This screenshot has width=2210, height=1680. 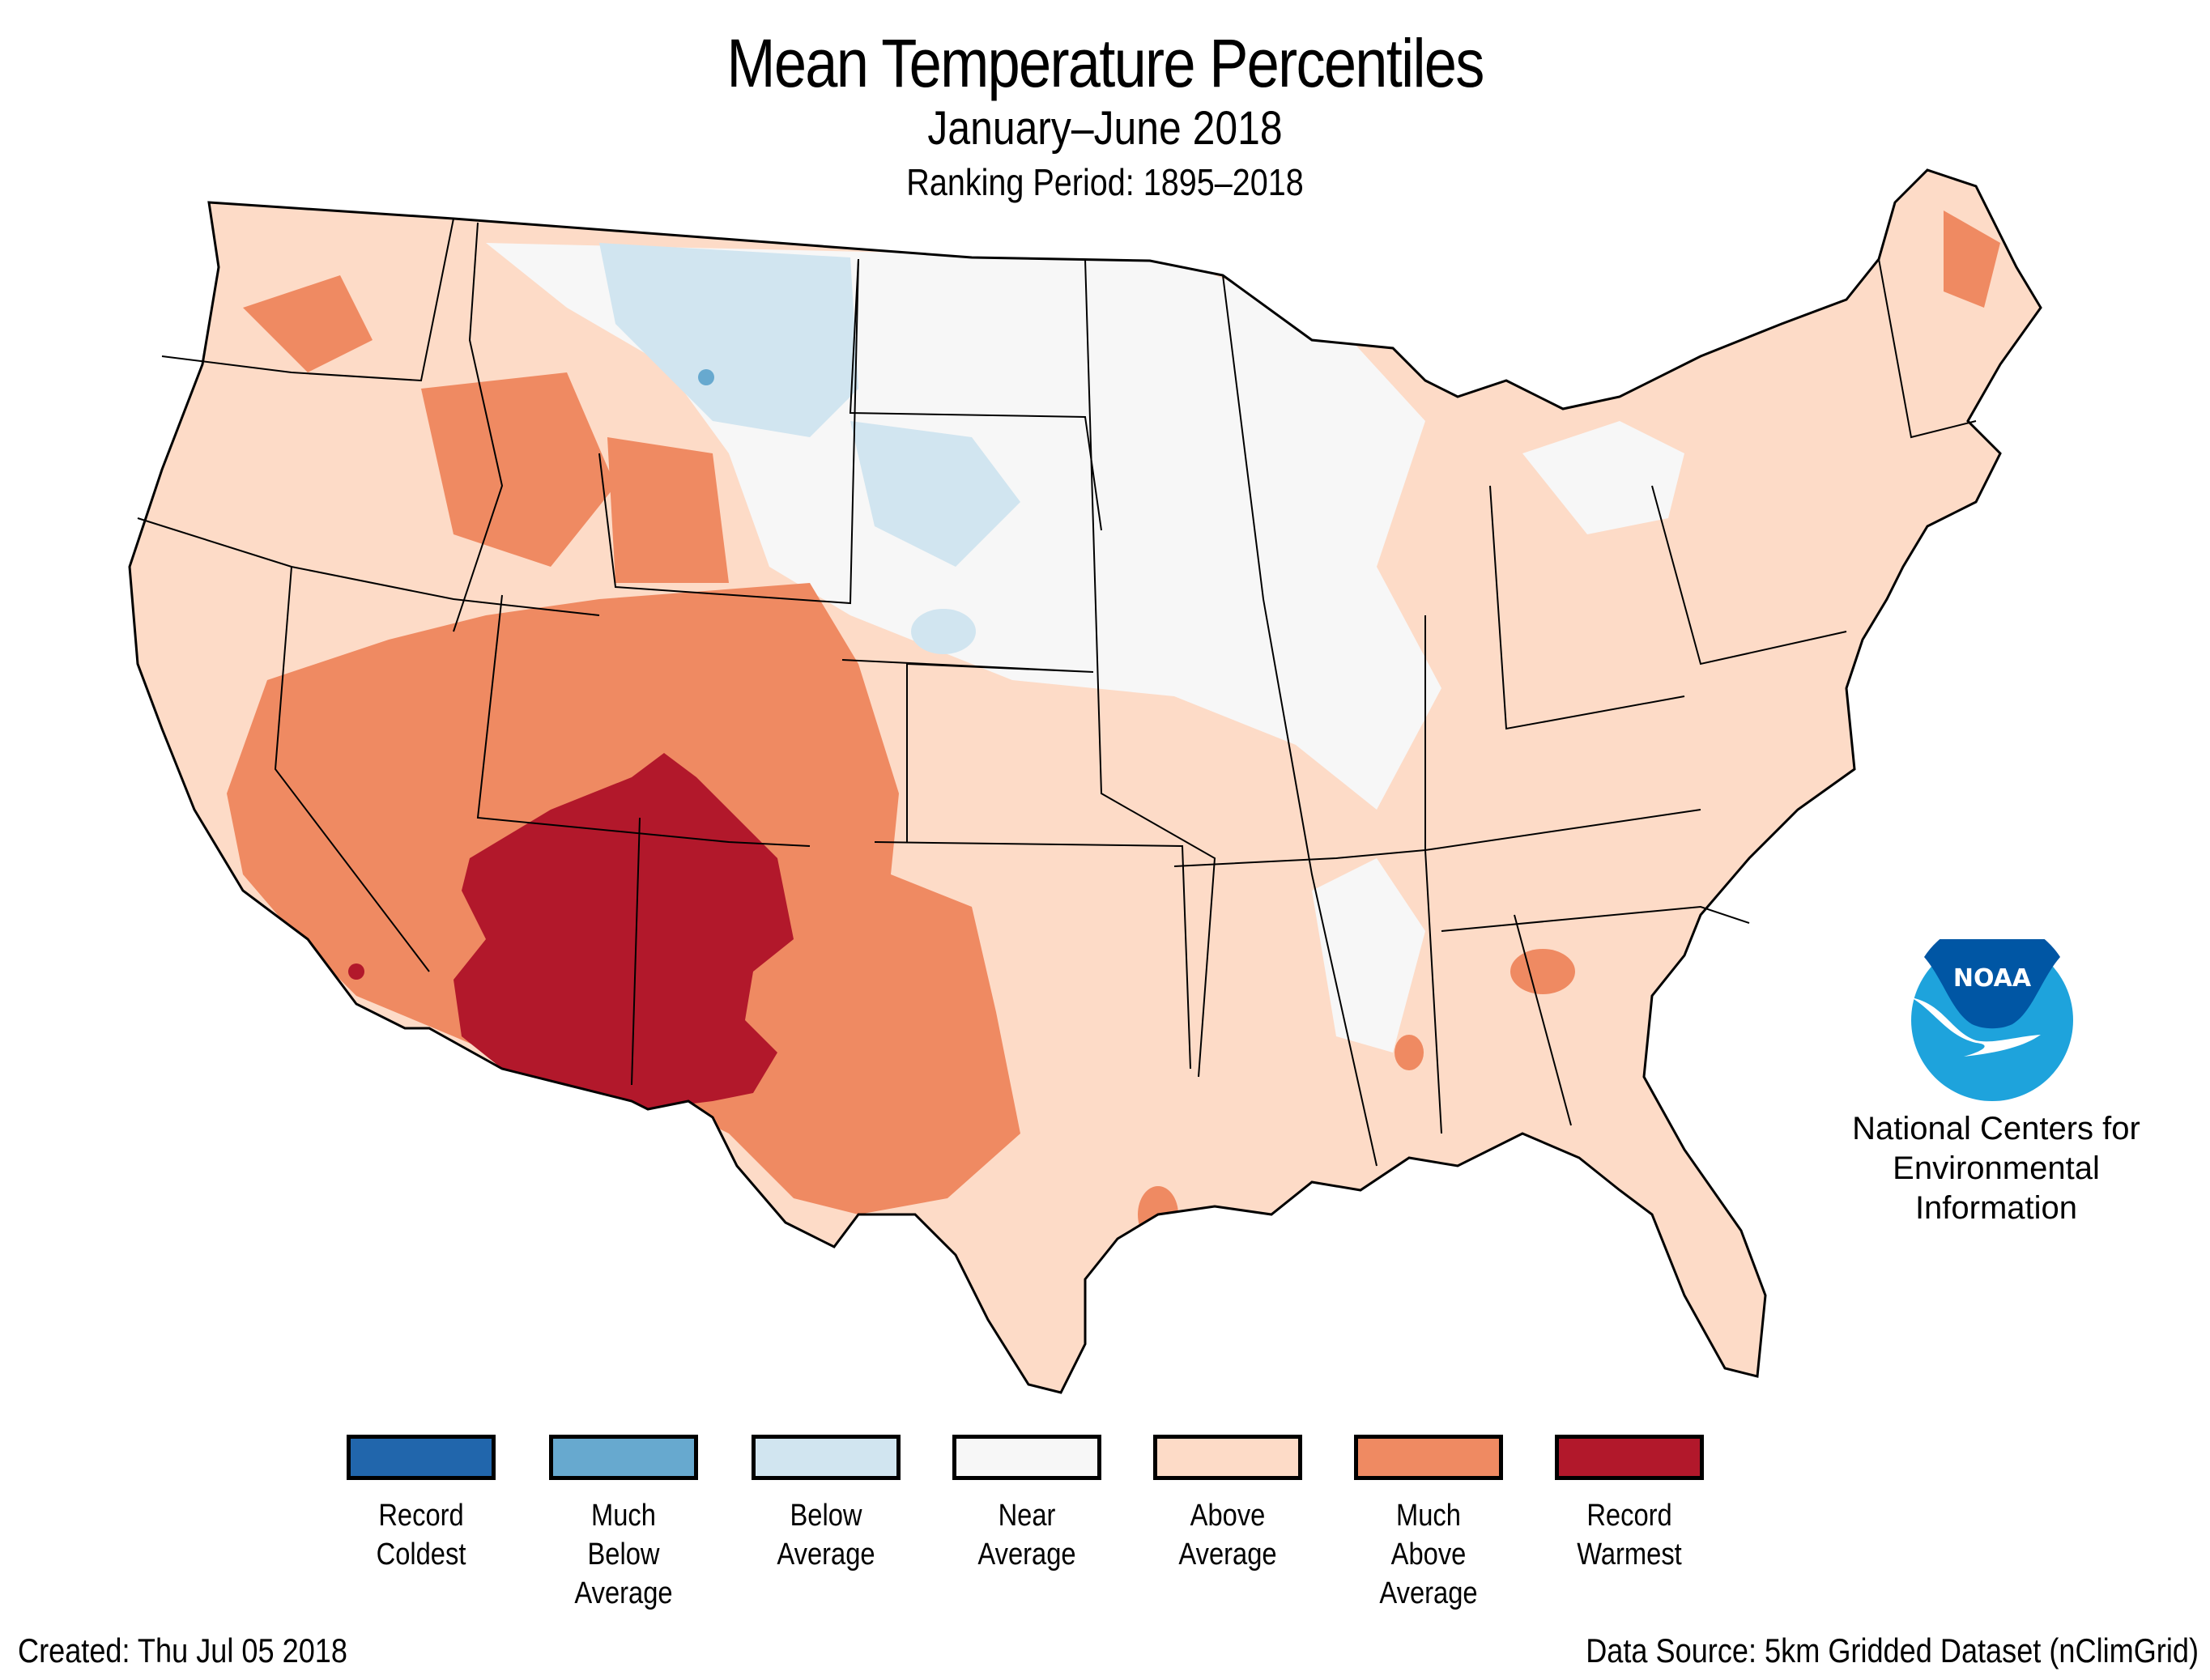 I want to click on border-id-mt, so click(x=478, y=427).